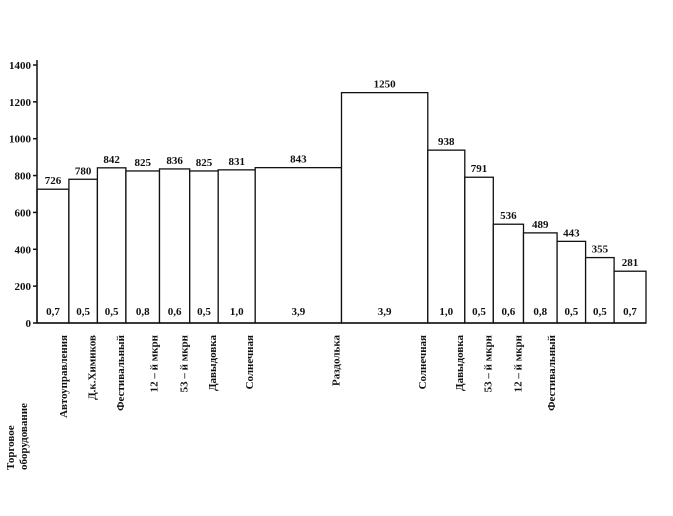 The image size is (673, 516). What do you see at coordinates (337, 361) in the screenshot?
I see `x-tick-label: Раздолька` at bounding box center [337, 361].